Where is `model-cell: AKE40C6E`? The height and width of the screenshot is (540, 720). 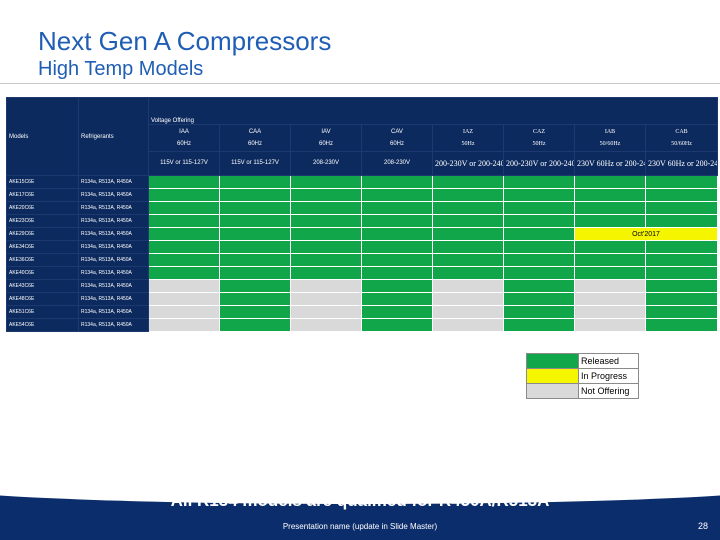
model-cell: AKE40C6E is located at coordinates (42, 273).